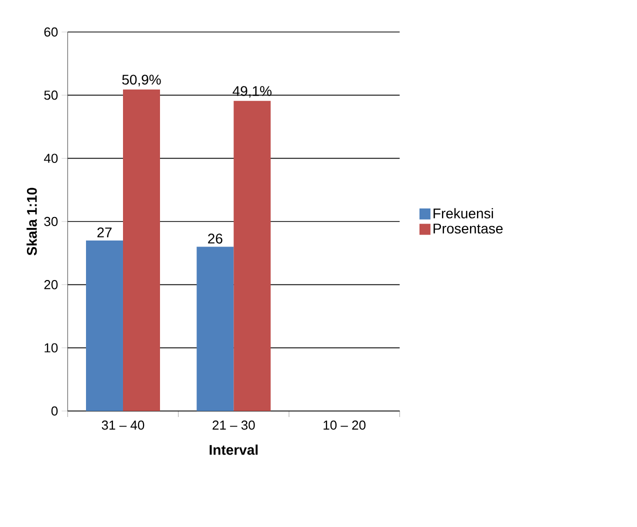  Describe the element at coordinates (104, 232) in the screenshot. I see `data-label: 27` at that location.